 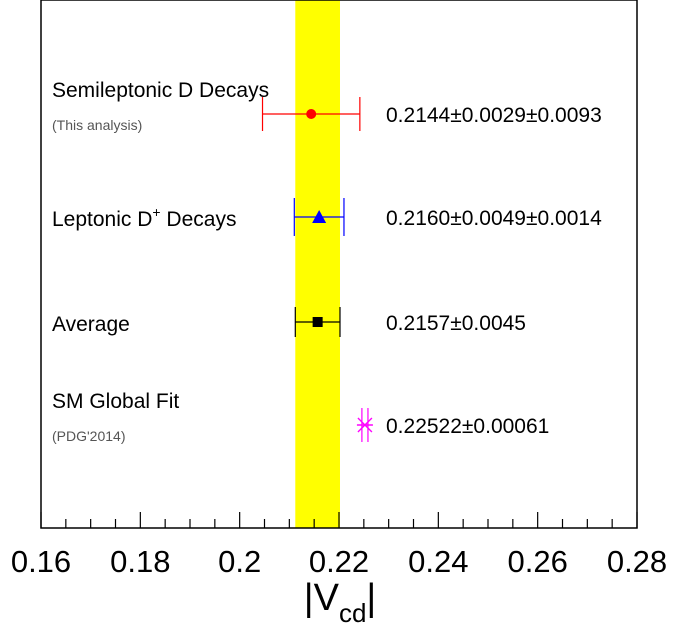 I want to click on x-tick-label: 0.22, so click(x=339, y=561).